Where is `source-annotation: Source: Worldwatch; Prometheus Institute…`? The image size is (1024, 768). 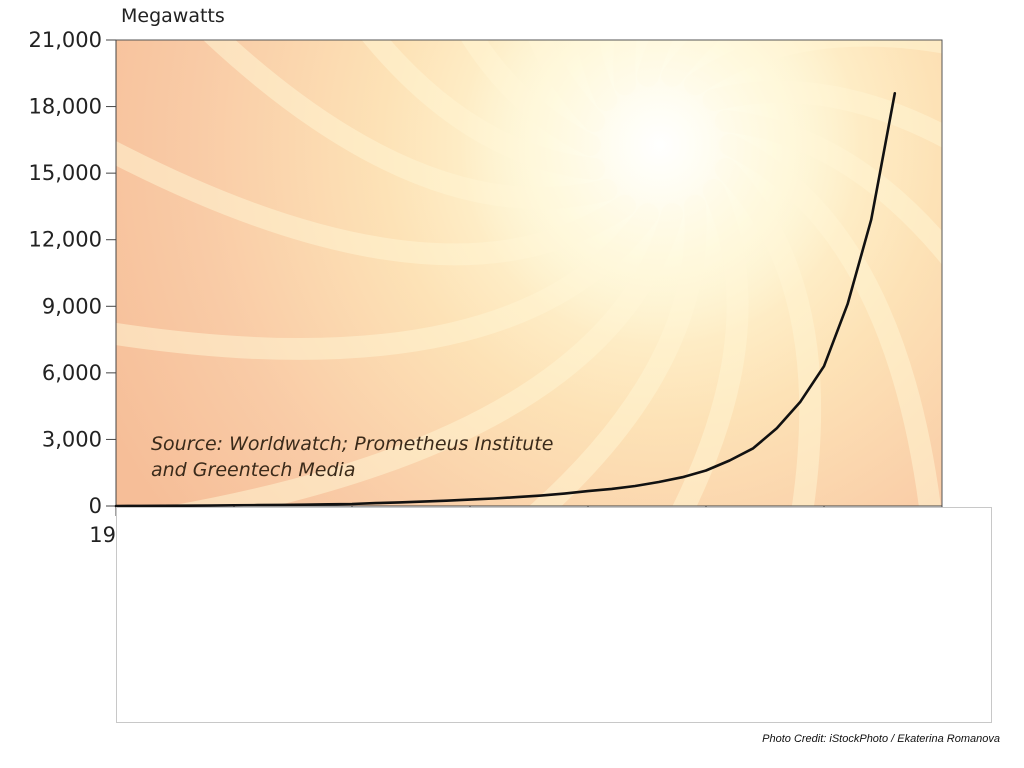
source-annotation: Source: Worldwatch; Prometheus Institute… is located at coordinates (352, 457).